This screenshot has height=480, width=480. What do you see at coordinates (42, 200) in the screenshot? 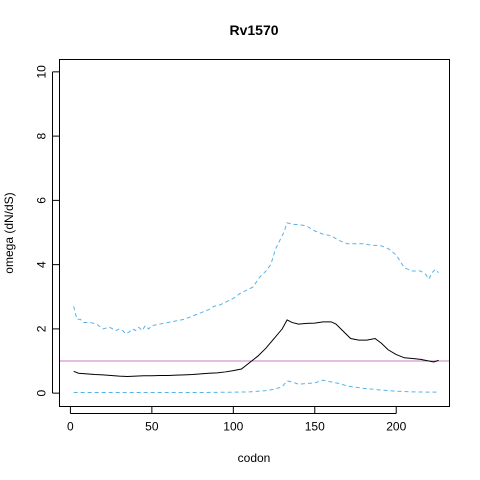
I see `y-tick-label: 6` at bounding box center [42, 200].